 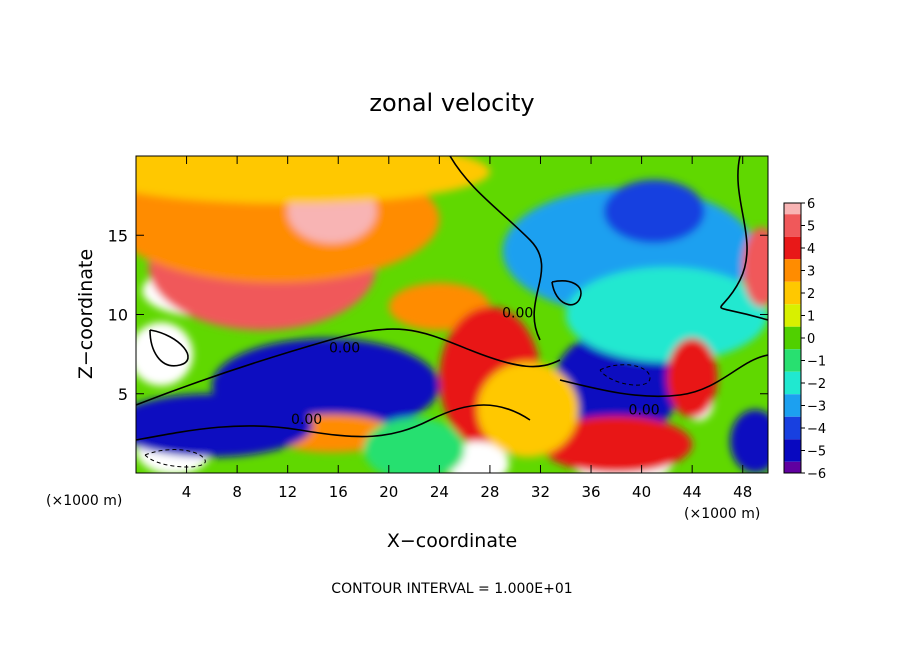 What do you see at coordinates (439, 492) in the screenshot?
I see `x-tick-label: 24` at bounding box center [439, 492].